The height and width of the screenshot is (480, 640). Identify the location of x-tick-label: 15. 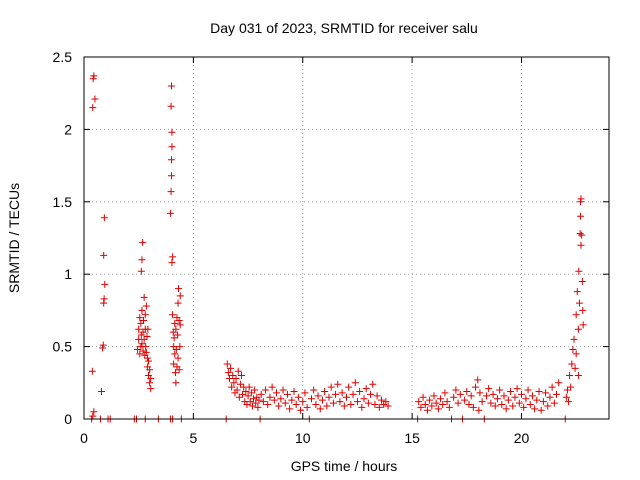
(412, 438).